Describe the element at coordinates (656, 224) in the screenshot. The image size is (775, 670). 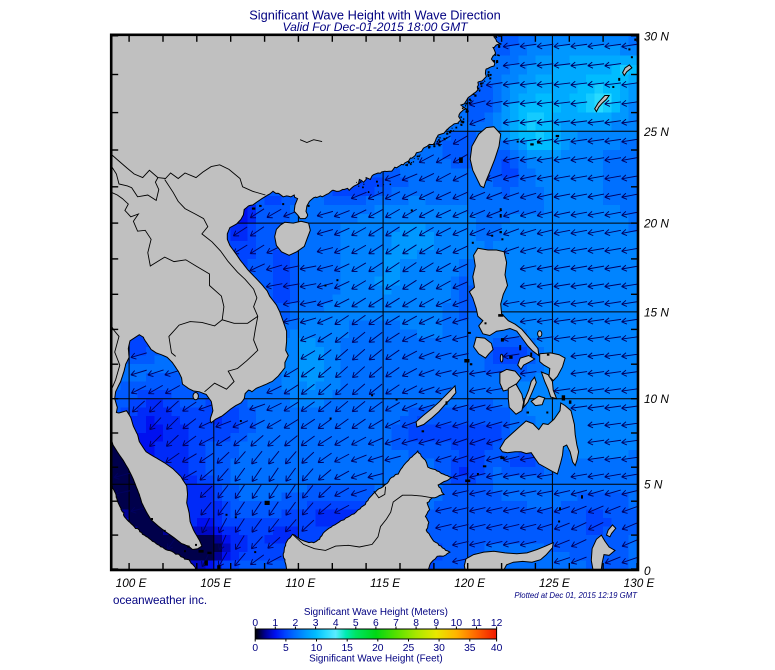
I see `svg-text: 20 N` at that location.